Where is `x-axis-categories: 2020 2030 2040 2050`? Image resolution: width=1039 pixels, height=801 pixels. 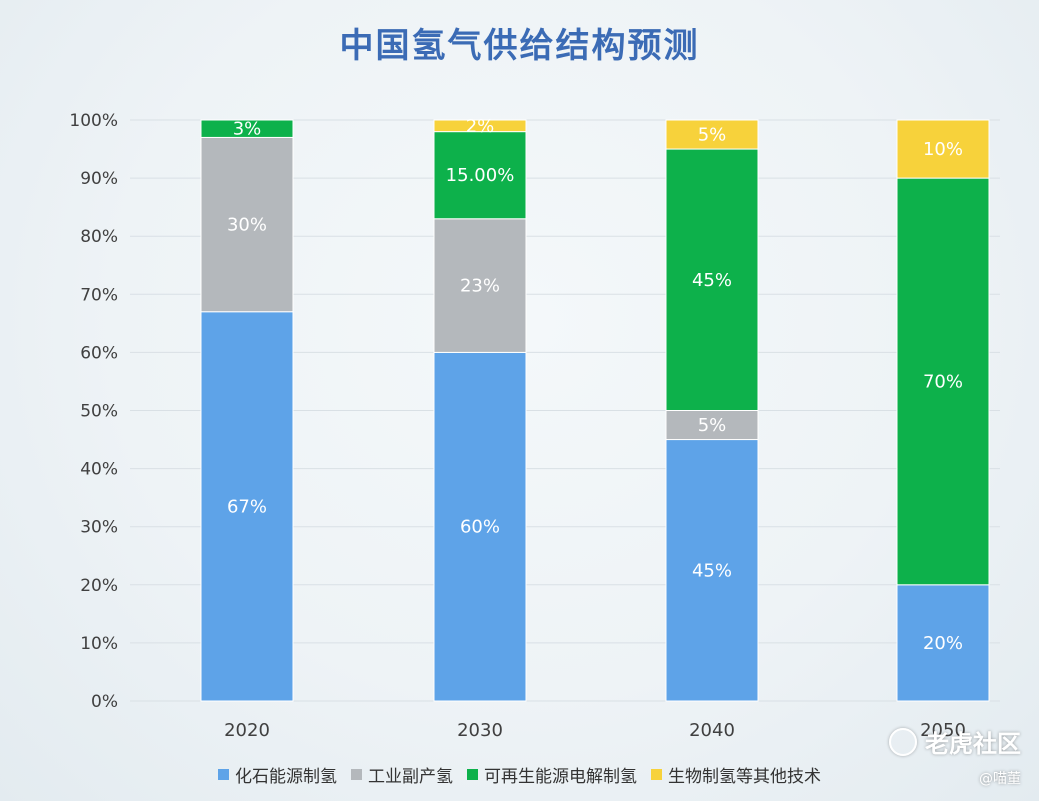 x-axis-categories: 2020 2030 2040 2050 is located at coordinates (595, 730).